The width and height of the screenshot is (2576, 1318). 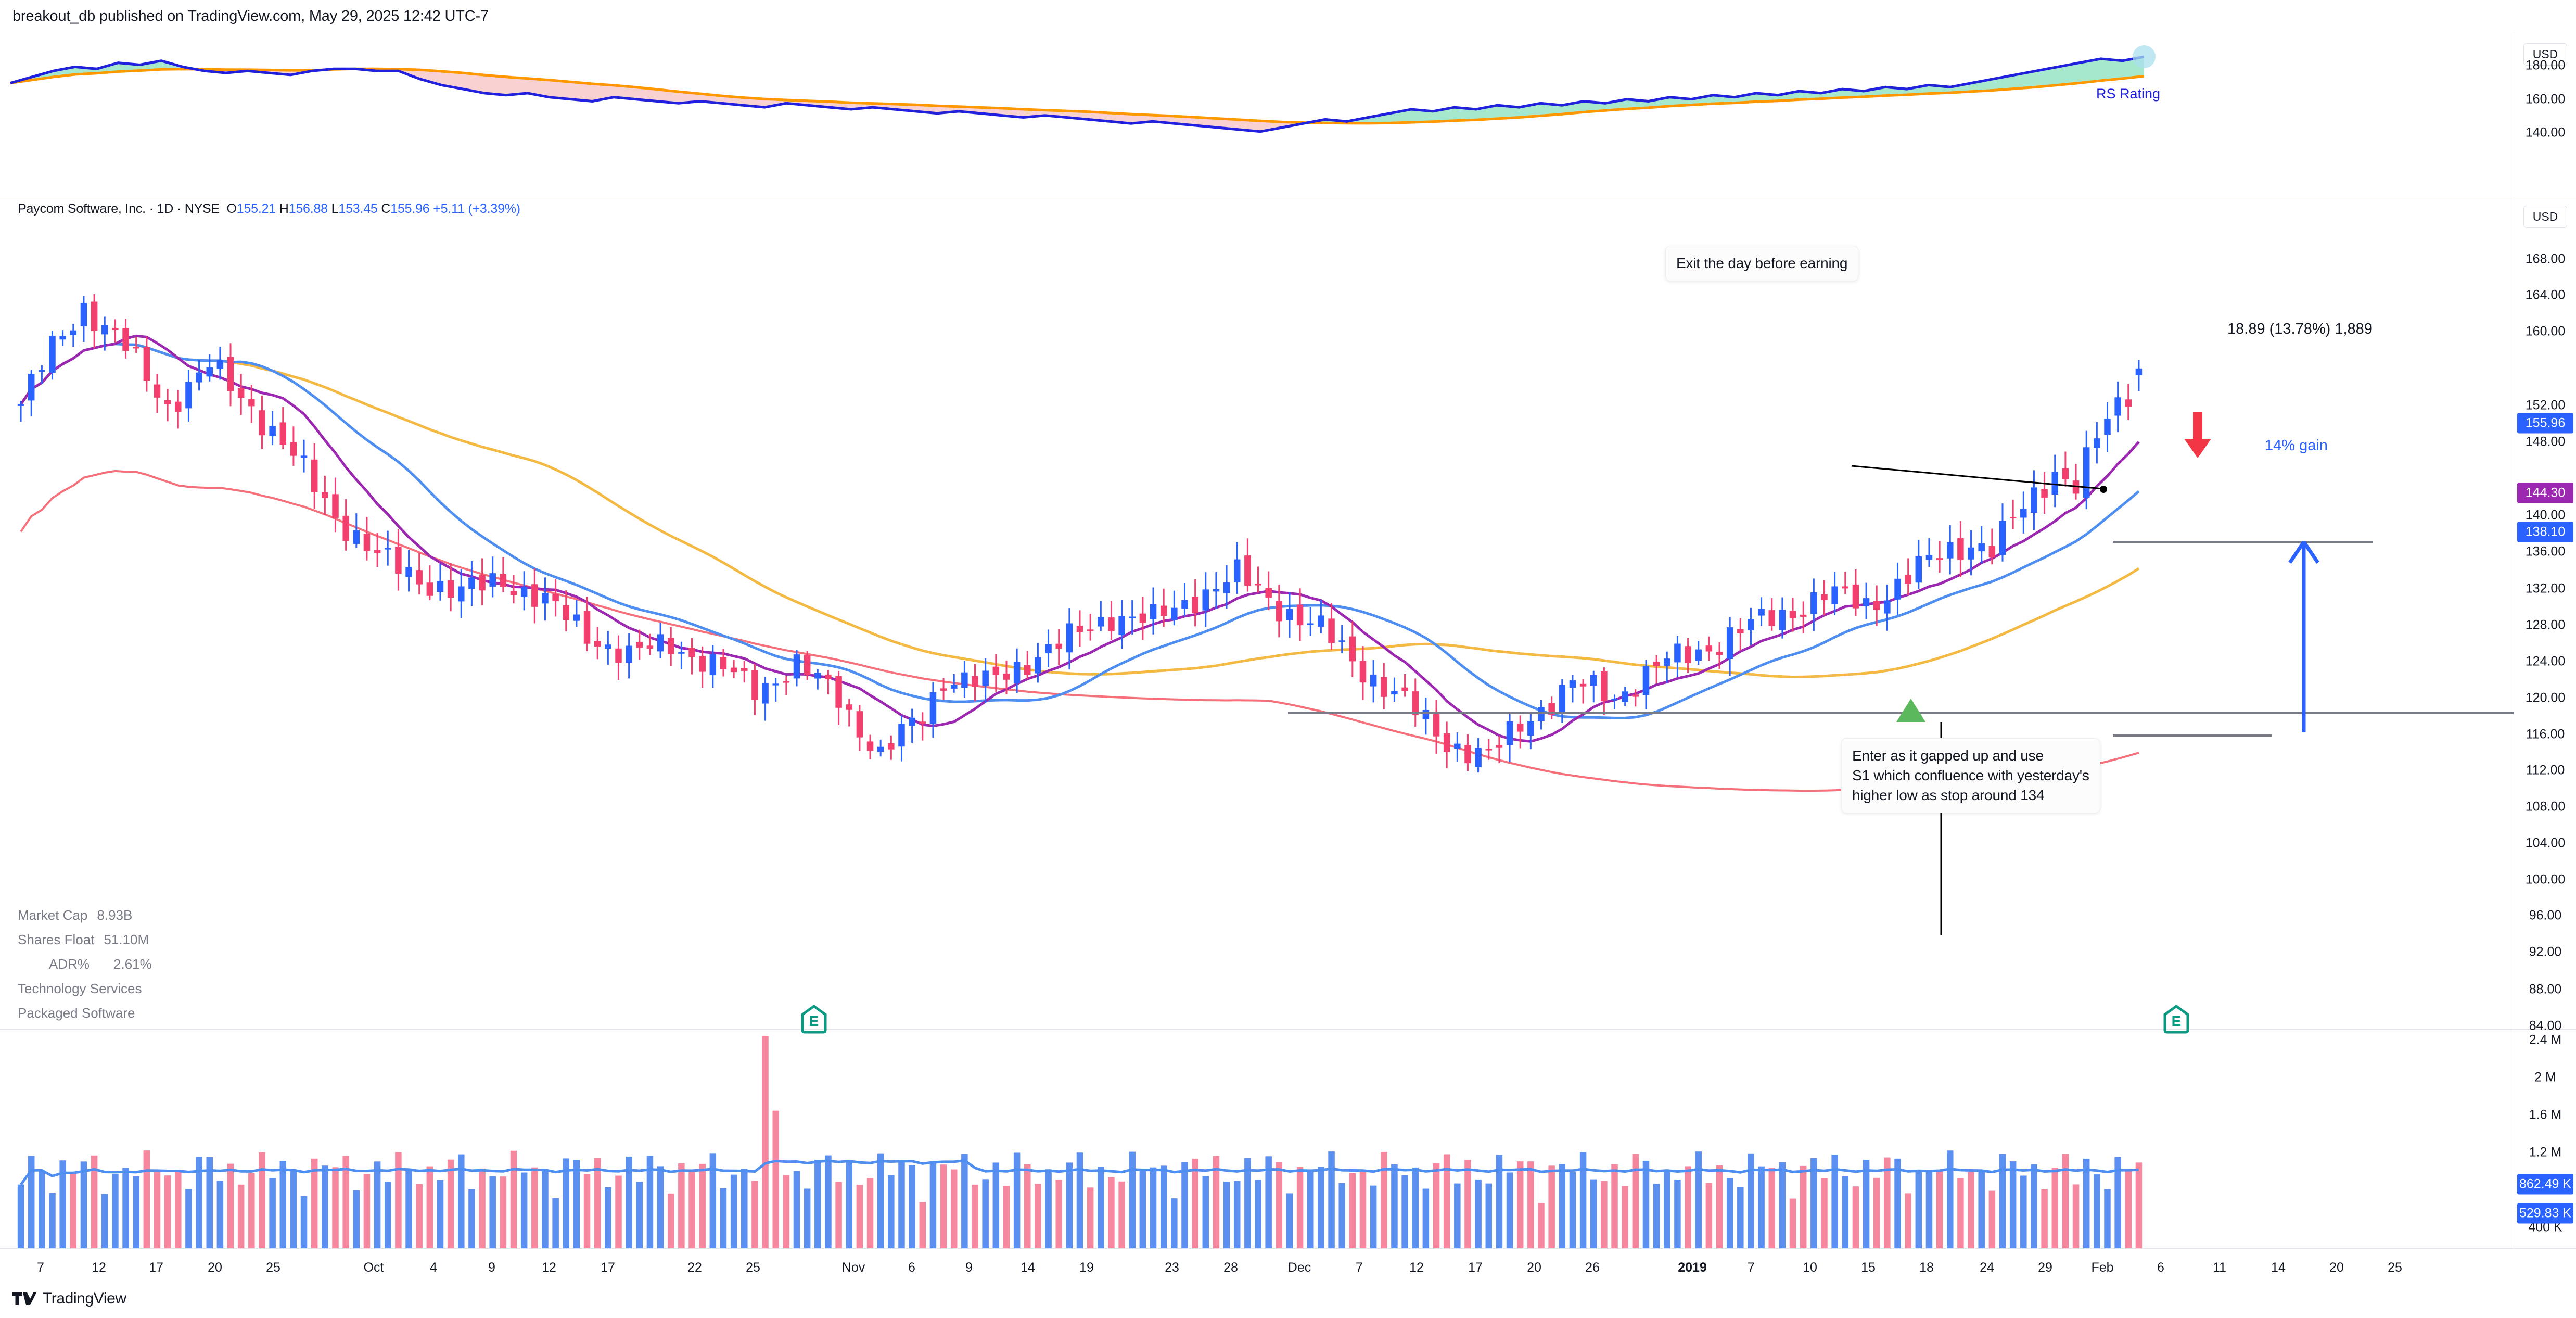 I want to click on volume-last-badge: 529.83 K, so click(x=2545, y=1213).